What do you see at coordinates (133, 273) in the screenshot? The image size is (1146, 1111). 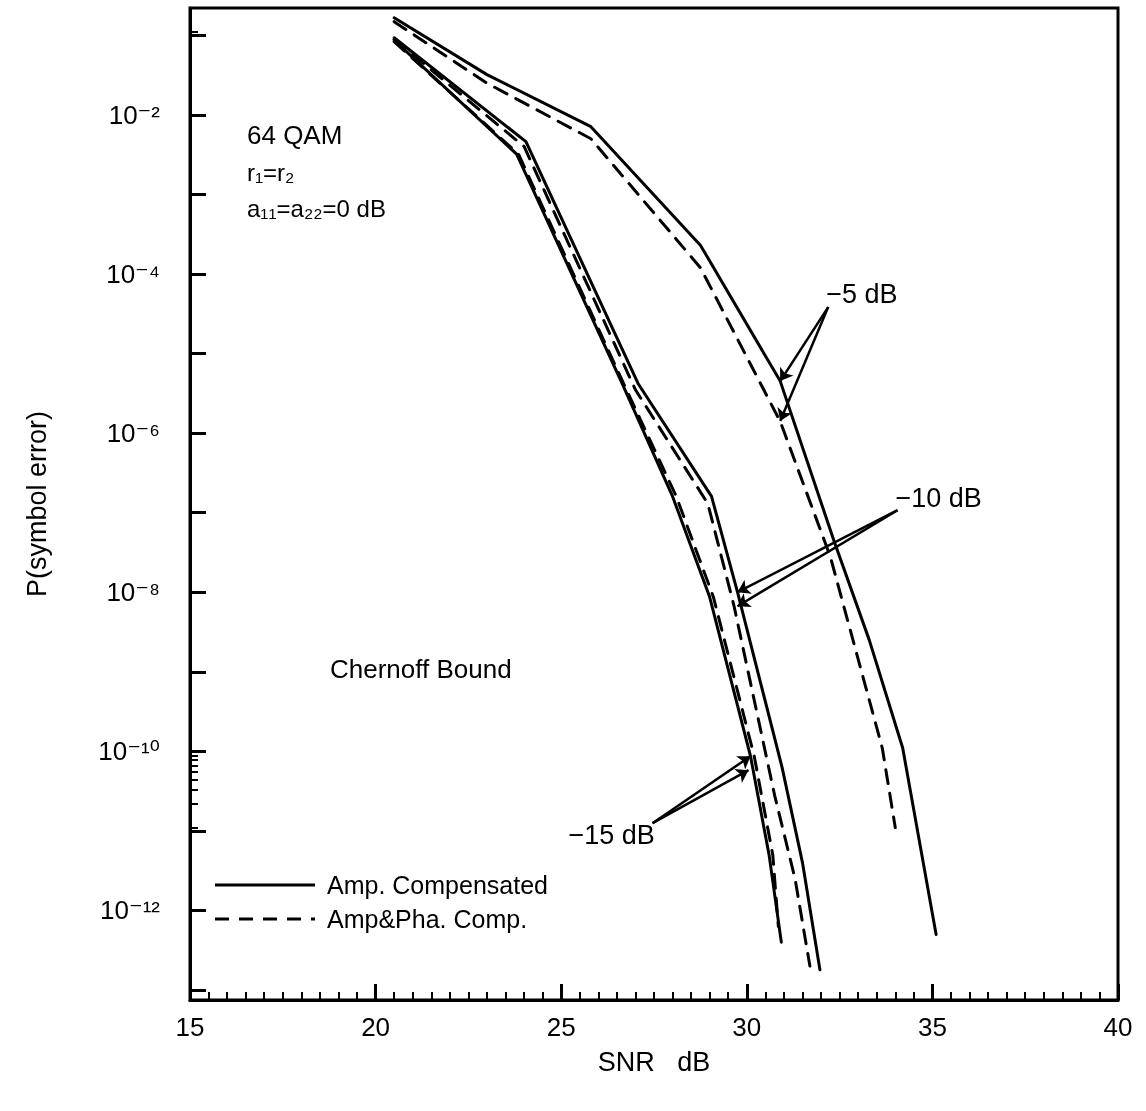 I see `y-tick-label: 10⁻⁴` at bounding box center [133, 273].